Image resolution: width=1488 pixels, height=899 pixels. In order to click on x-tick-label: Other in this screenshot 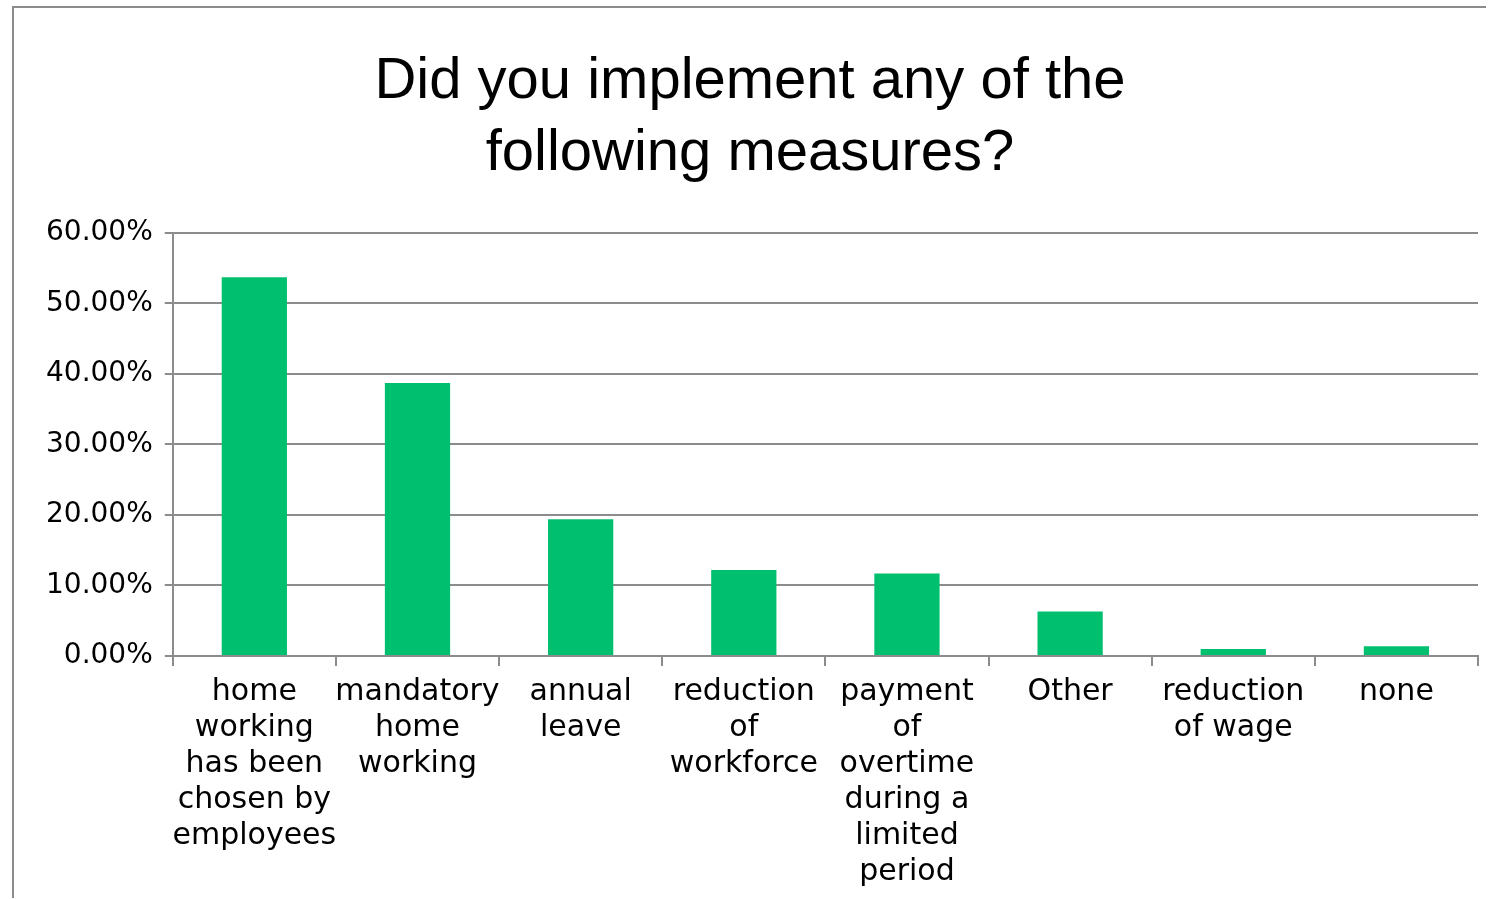, I will do `click(1070, 689)`.